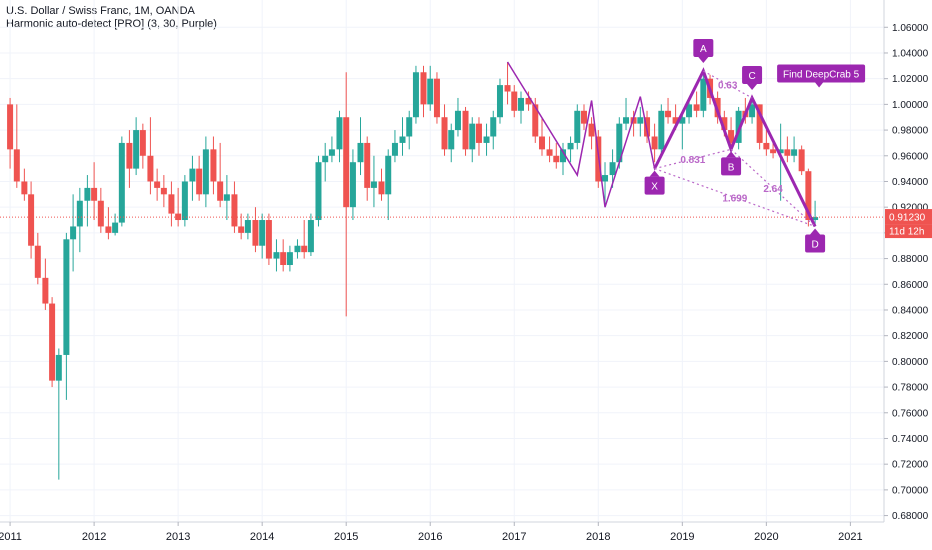 The image size is (932, 550). Describe the element at coordinates (734, 199) in the screenshot. I see `ratio-label: 1.699` at that location.